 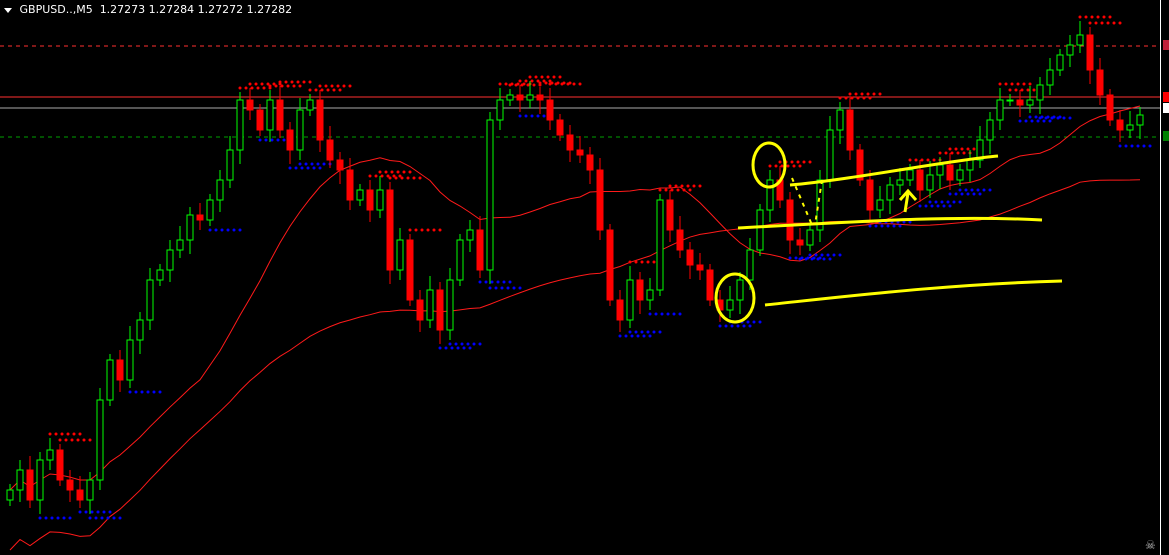 I want to click on quote-label: 1.27273 1.27284 1.27272 1.27282, so click(x=196, y=9).